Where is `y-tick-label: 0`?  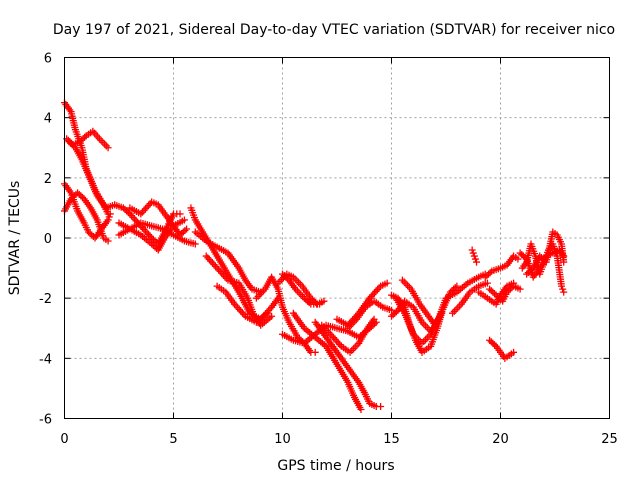 y-tick-label: 0 is located at coordinates (48, 239).